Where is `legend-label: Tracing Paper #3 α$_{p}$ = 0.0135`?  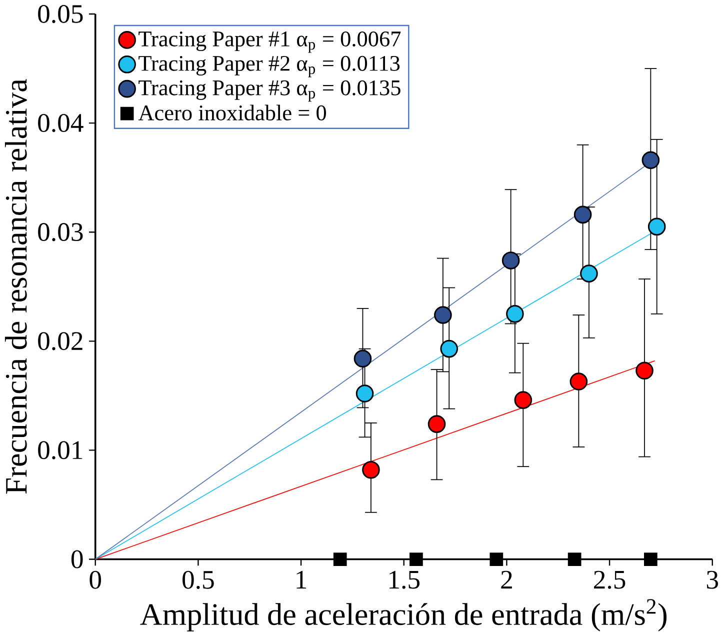 legend-label: Tracing Paper #3 α$_{p}$ = 0.0135 is located at coordinates (269, 91).